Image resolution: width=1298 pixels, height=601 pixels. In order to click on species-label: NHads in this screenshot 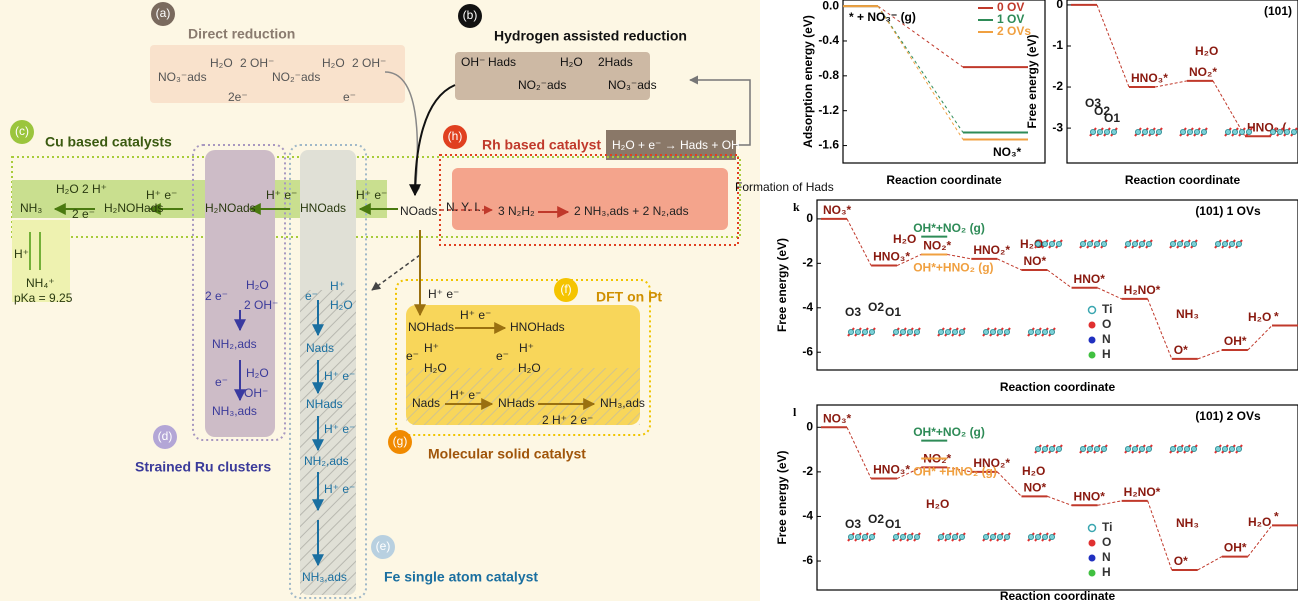, I will do `click(516, 403)`.